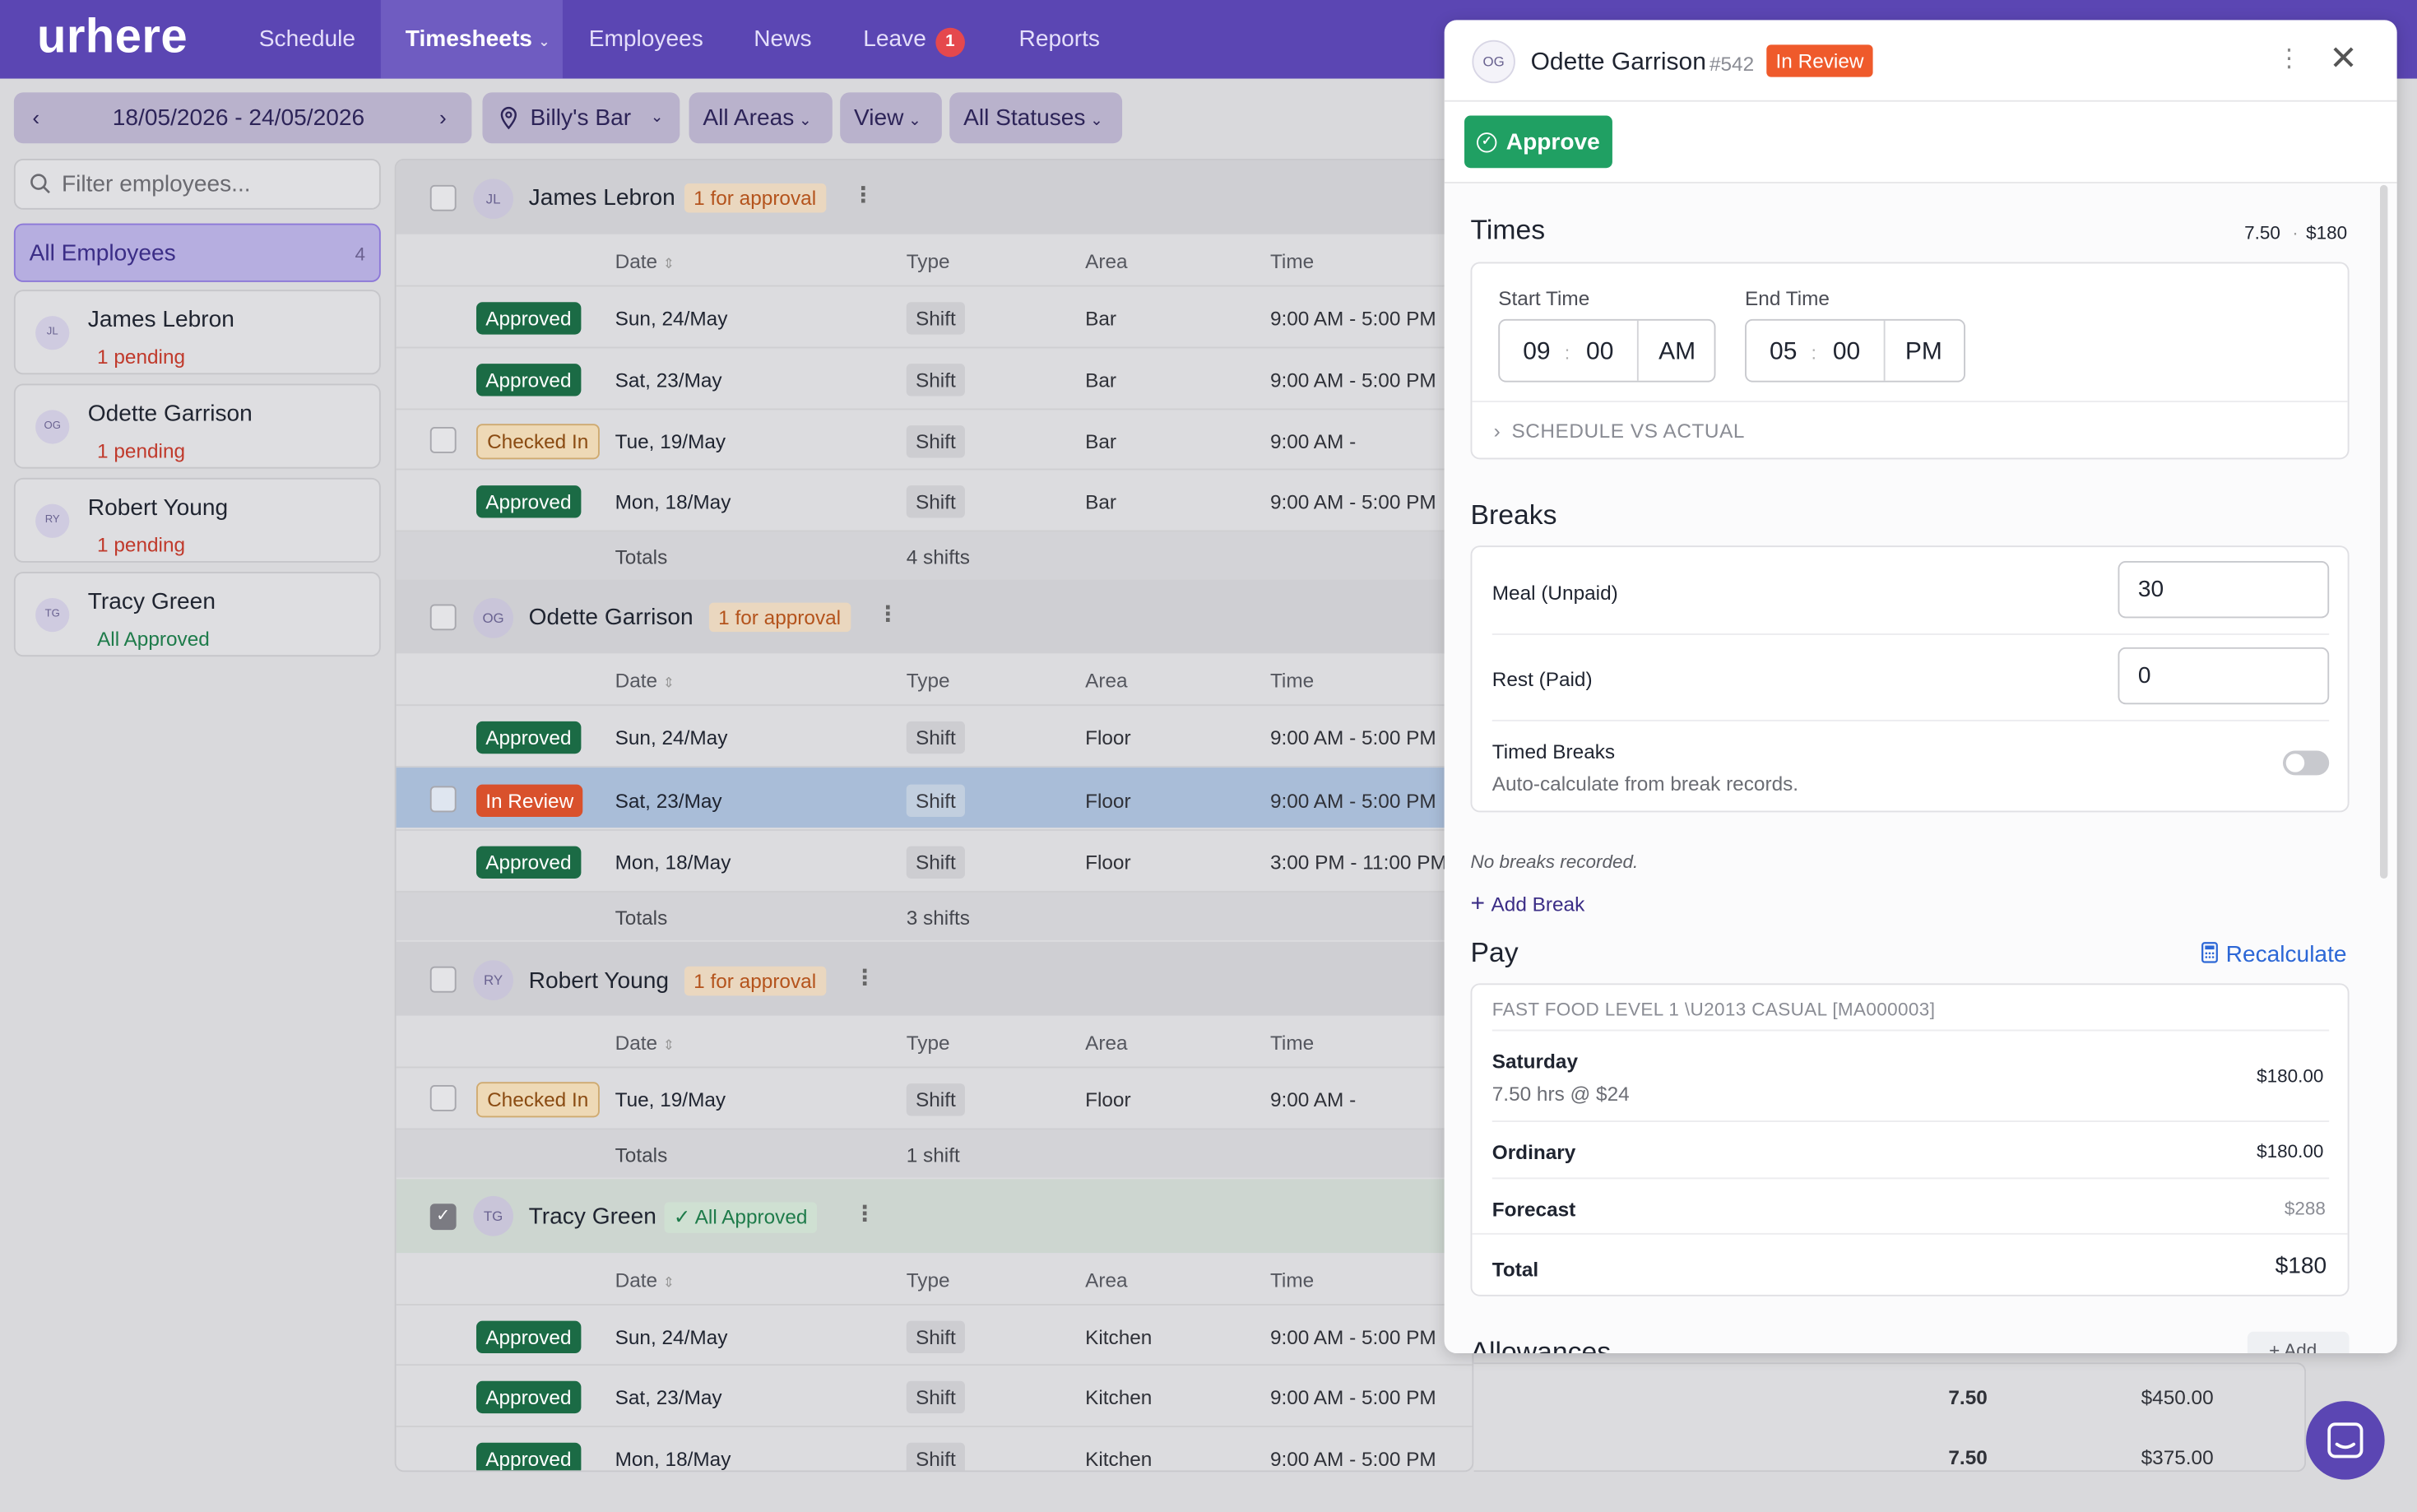 Image resolution: width=2417 pixels, height=1512 pixels. Describe the element at coordinates (215, 184) in the screenshot. I see `employee-filter-input` at that location.